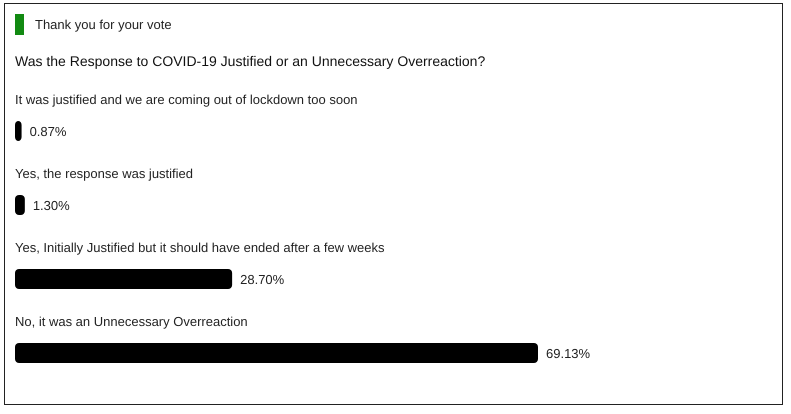 The height and width of the screenshot is (414, 791). Describe the element at coordinates (131, 321) in the screenshot. I see `y-tick-label: No, it was an Unnecessary Overreaction` at that location.